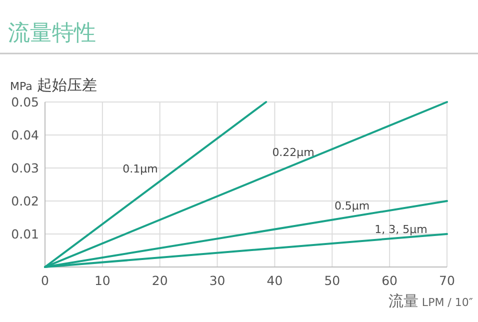  What do you see at coordinates (430, 301) in the screenshot?
I see `x-axis-title: 流量 LPM / 10″` at bounding box center [430, 301].